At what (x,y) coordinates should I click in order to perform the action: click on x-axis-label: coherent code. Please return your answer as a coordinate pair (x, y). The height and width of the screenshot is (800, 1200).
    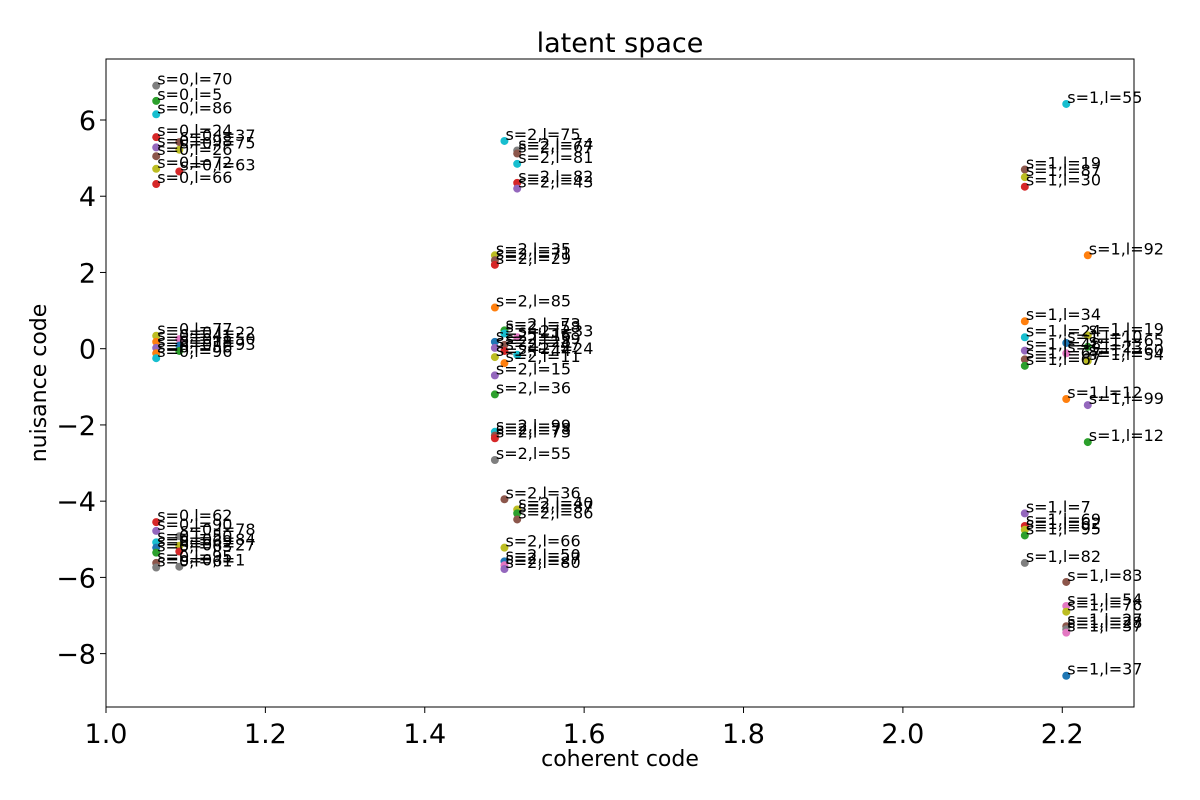
    Looking at the image, I should click on (620, 759).